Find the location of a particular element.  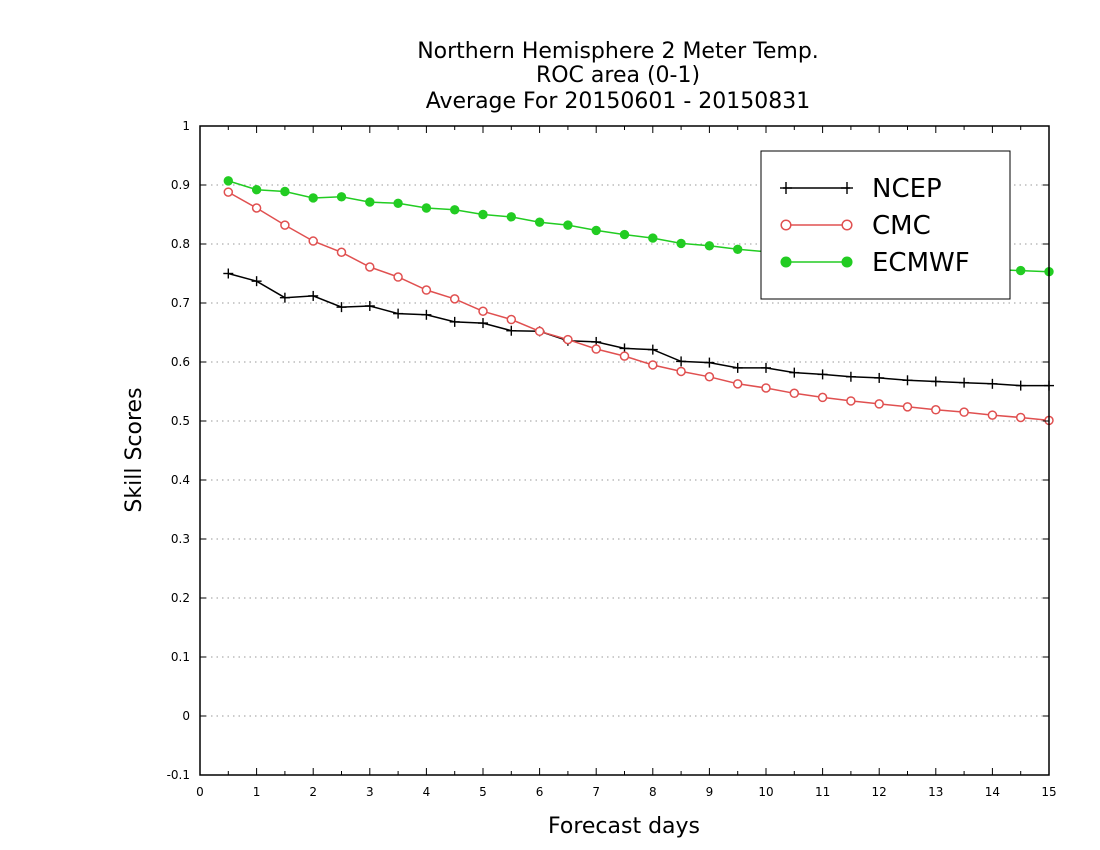

x-tick-label: 1 is located at coordinates (257, 792).